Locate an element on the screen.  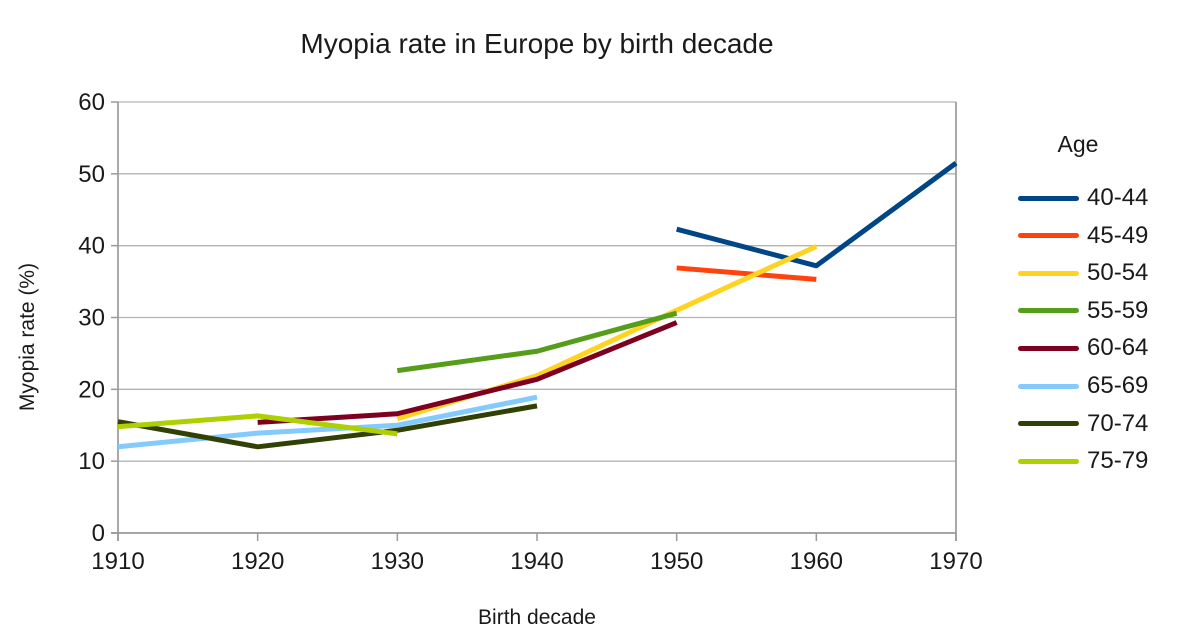
chart-title: Myopia rate in Europe by birth decade is located at coordinates (537, 43).